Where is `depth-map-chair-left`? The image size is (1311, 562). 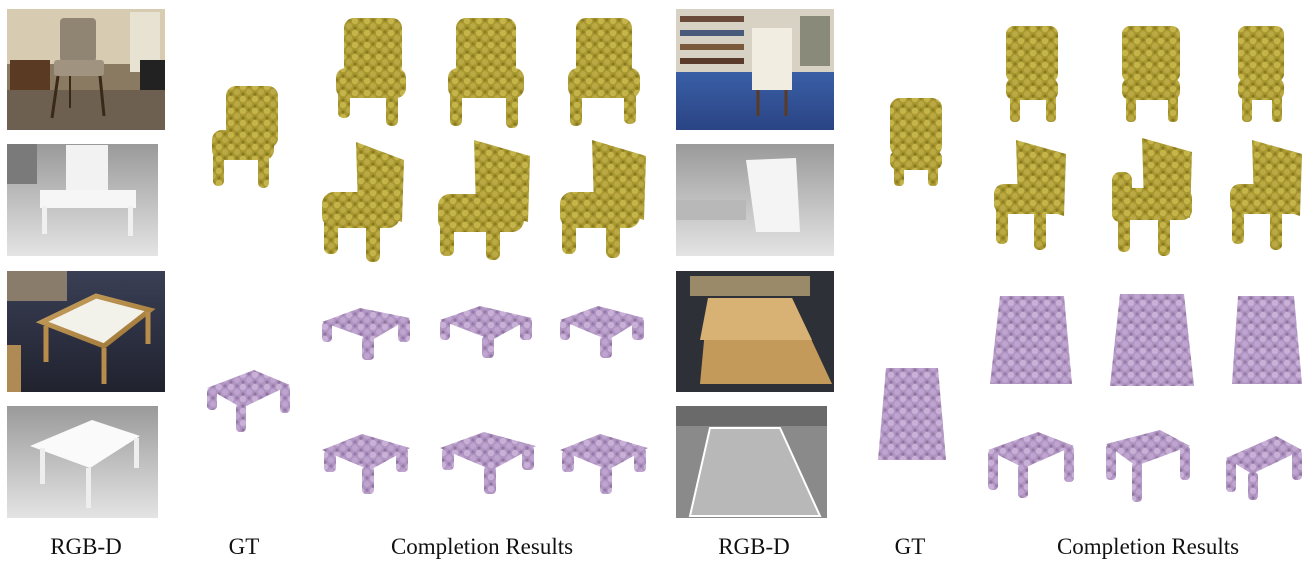
depth-map-chair-left is located at coordinates (82, 200).